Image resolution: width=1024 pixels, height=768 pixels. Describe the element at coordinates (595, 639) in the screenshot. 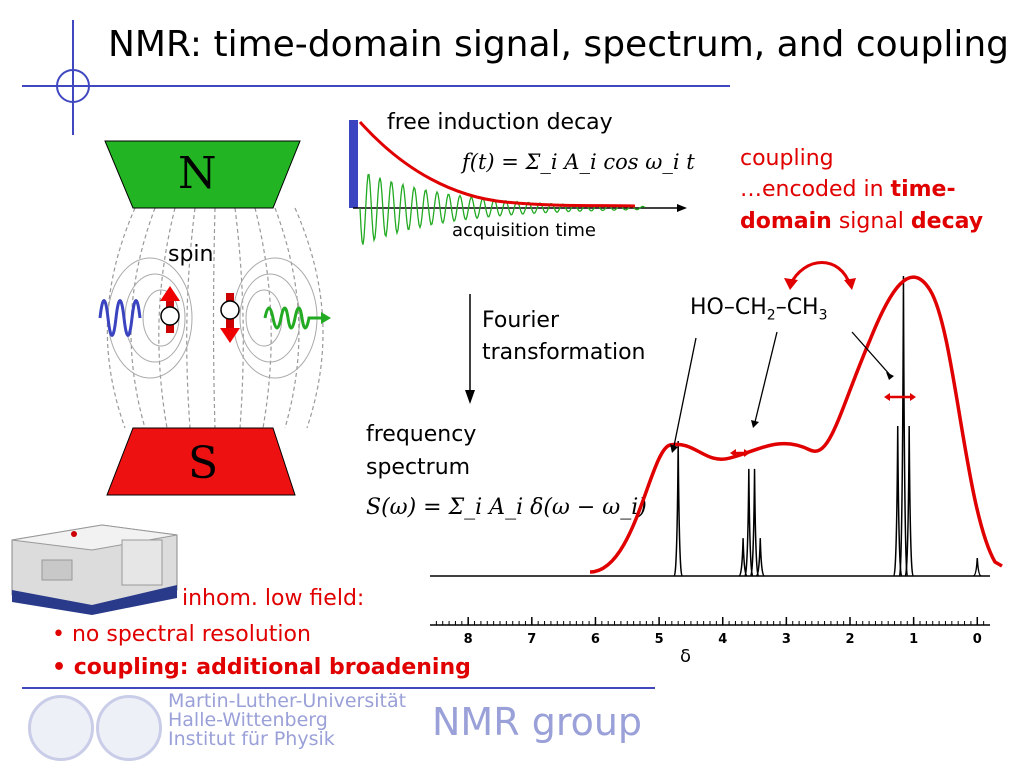

I see `x-tick-label: 6` at that location.